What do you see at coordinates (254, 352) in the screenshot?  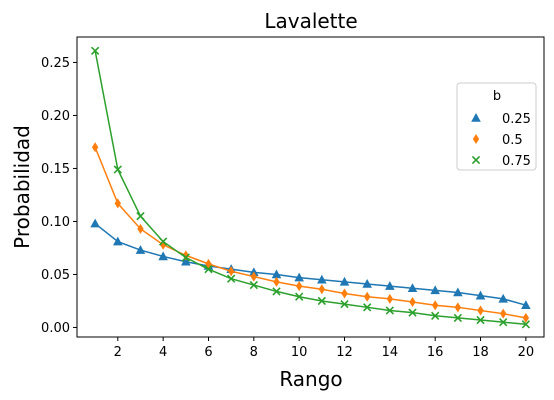 I see `x-tick-label: 8` at bounding box center [254, 352].